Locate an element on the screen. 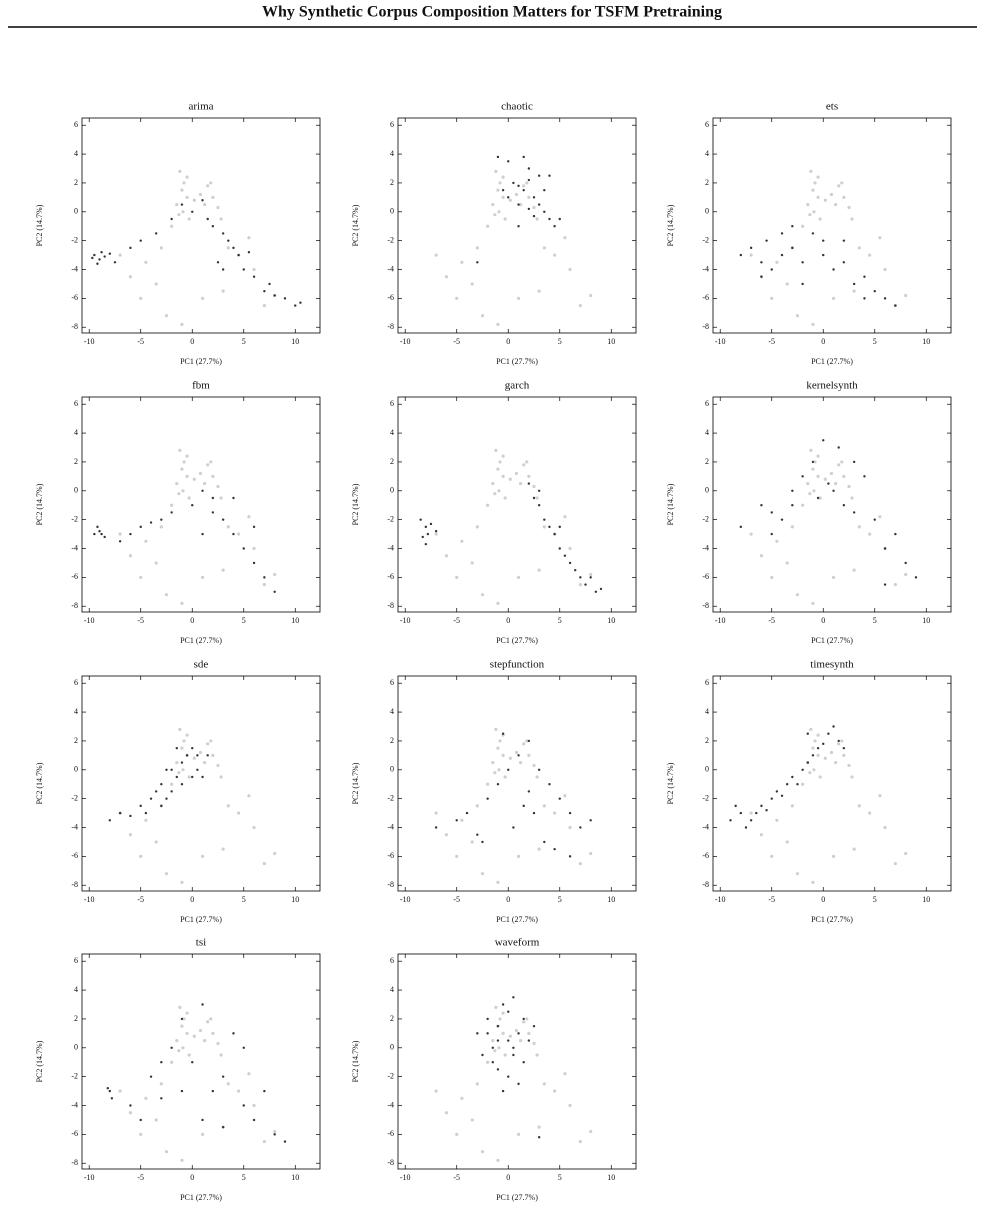 The image size is (985, 1229). y-tick-label: -2 is located at coordinates (390, 797).